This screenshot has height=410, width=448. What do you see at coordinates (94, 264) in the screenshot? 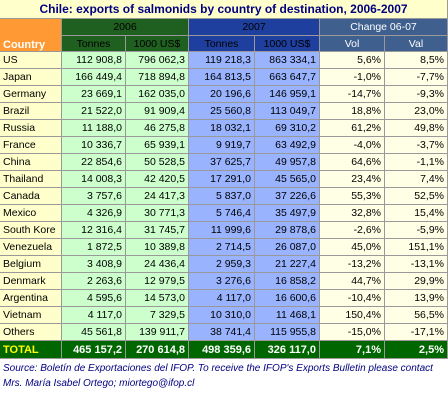
I see `value-cell: 3 408,9` at bounding box center [94, 264].